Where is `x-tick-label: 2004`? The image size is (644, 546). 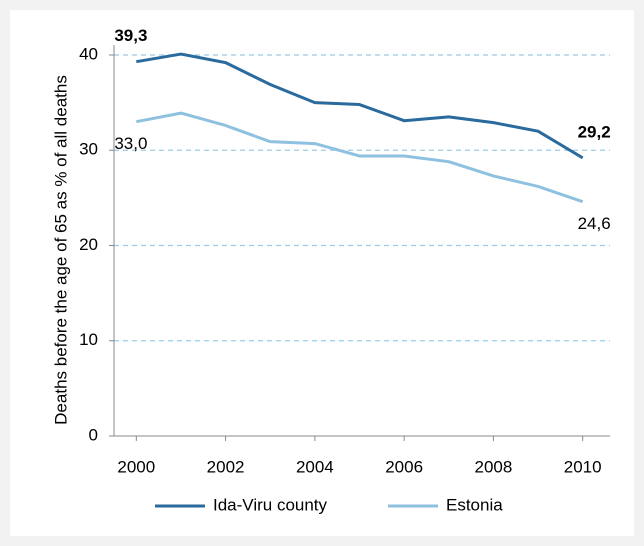
x-tick-label: 2004 is located at coordinates (315, 466).